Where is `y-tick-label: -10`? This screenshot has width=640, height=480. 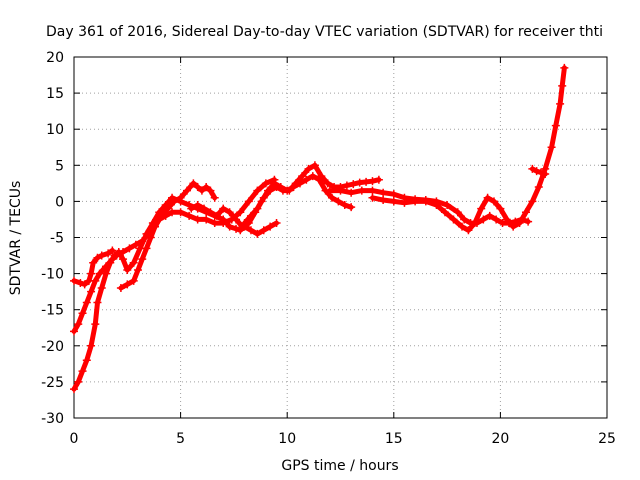 y-tick-label: -10 is located at coordinates (52, 275).